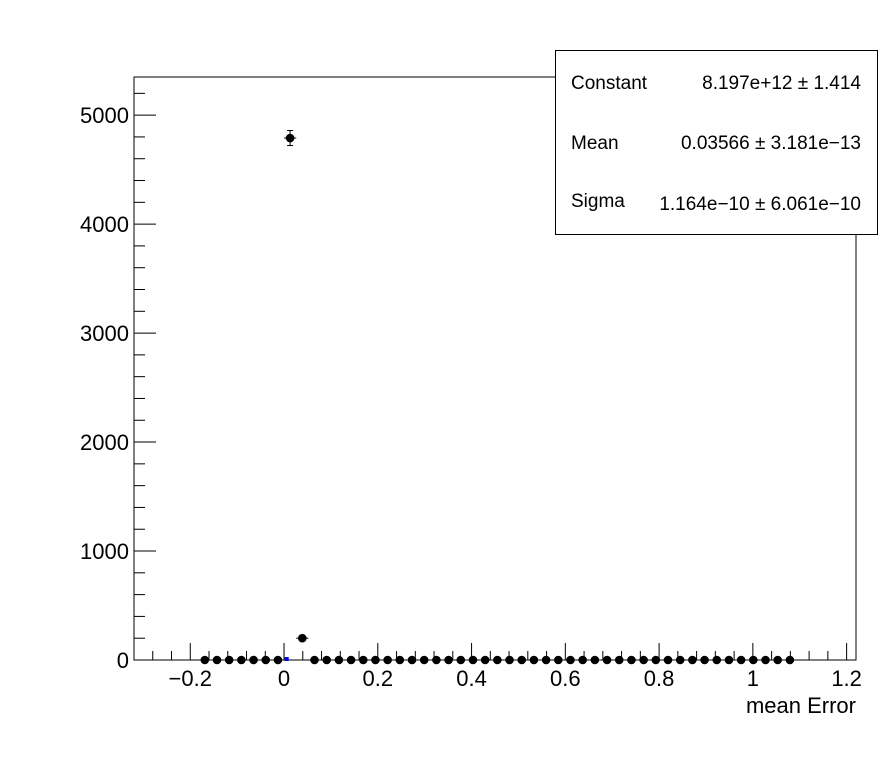 This screenshot has height=772, width=896. Describe the element at coordinates (284, 678) in the screenshot. I see `x-tick-label: 0` at that location.